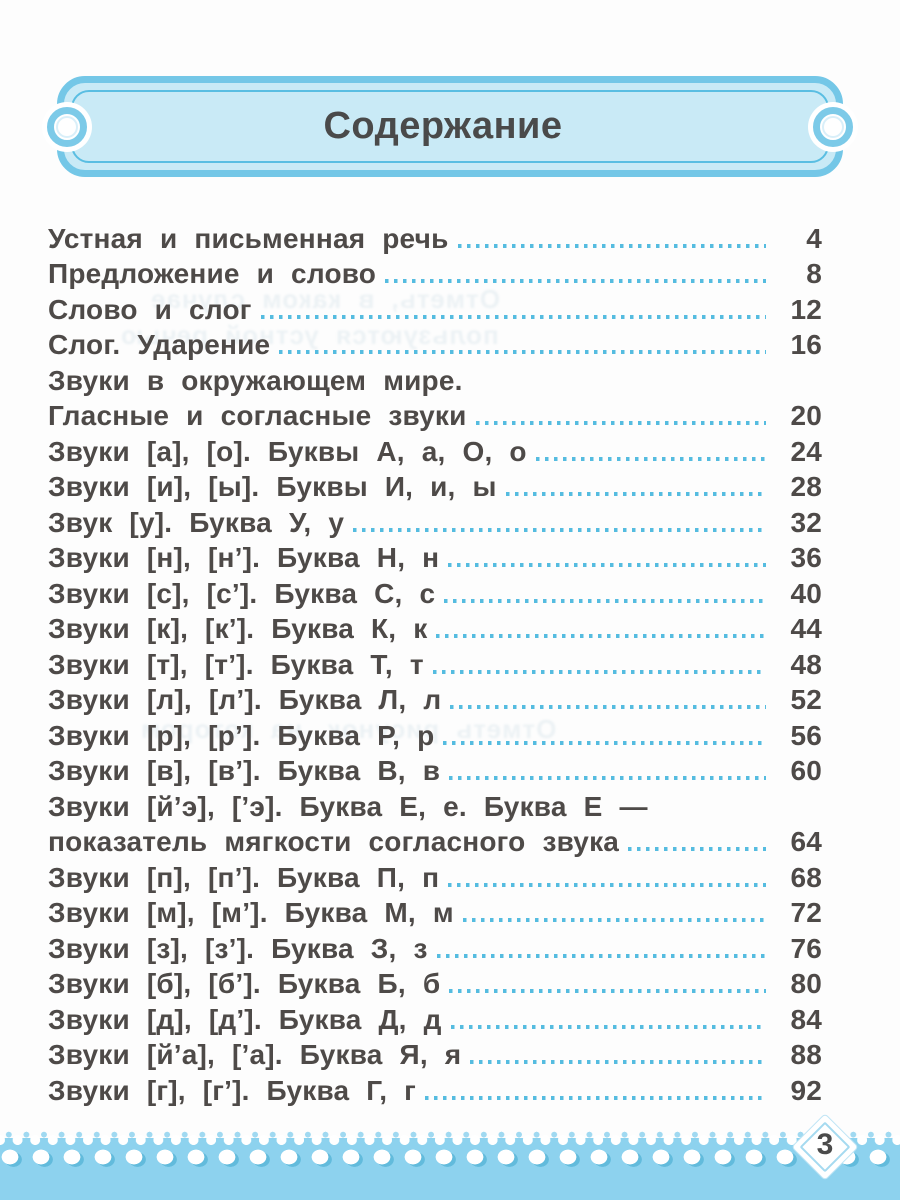 This screenshot has width=900, height=1200. What do you see at coordinates (806, 309) in the screenshot?
I see `toc-entry-page: 12` at bounding box center [806, 309].